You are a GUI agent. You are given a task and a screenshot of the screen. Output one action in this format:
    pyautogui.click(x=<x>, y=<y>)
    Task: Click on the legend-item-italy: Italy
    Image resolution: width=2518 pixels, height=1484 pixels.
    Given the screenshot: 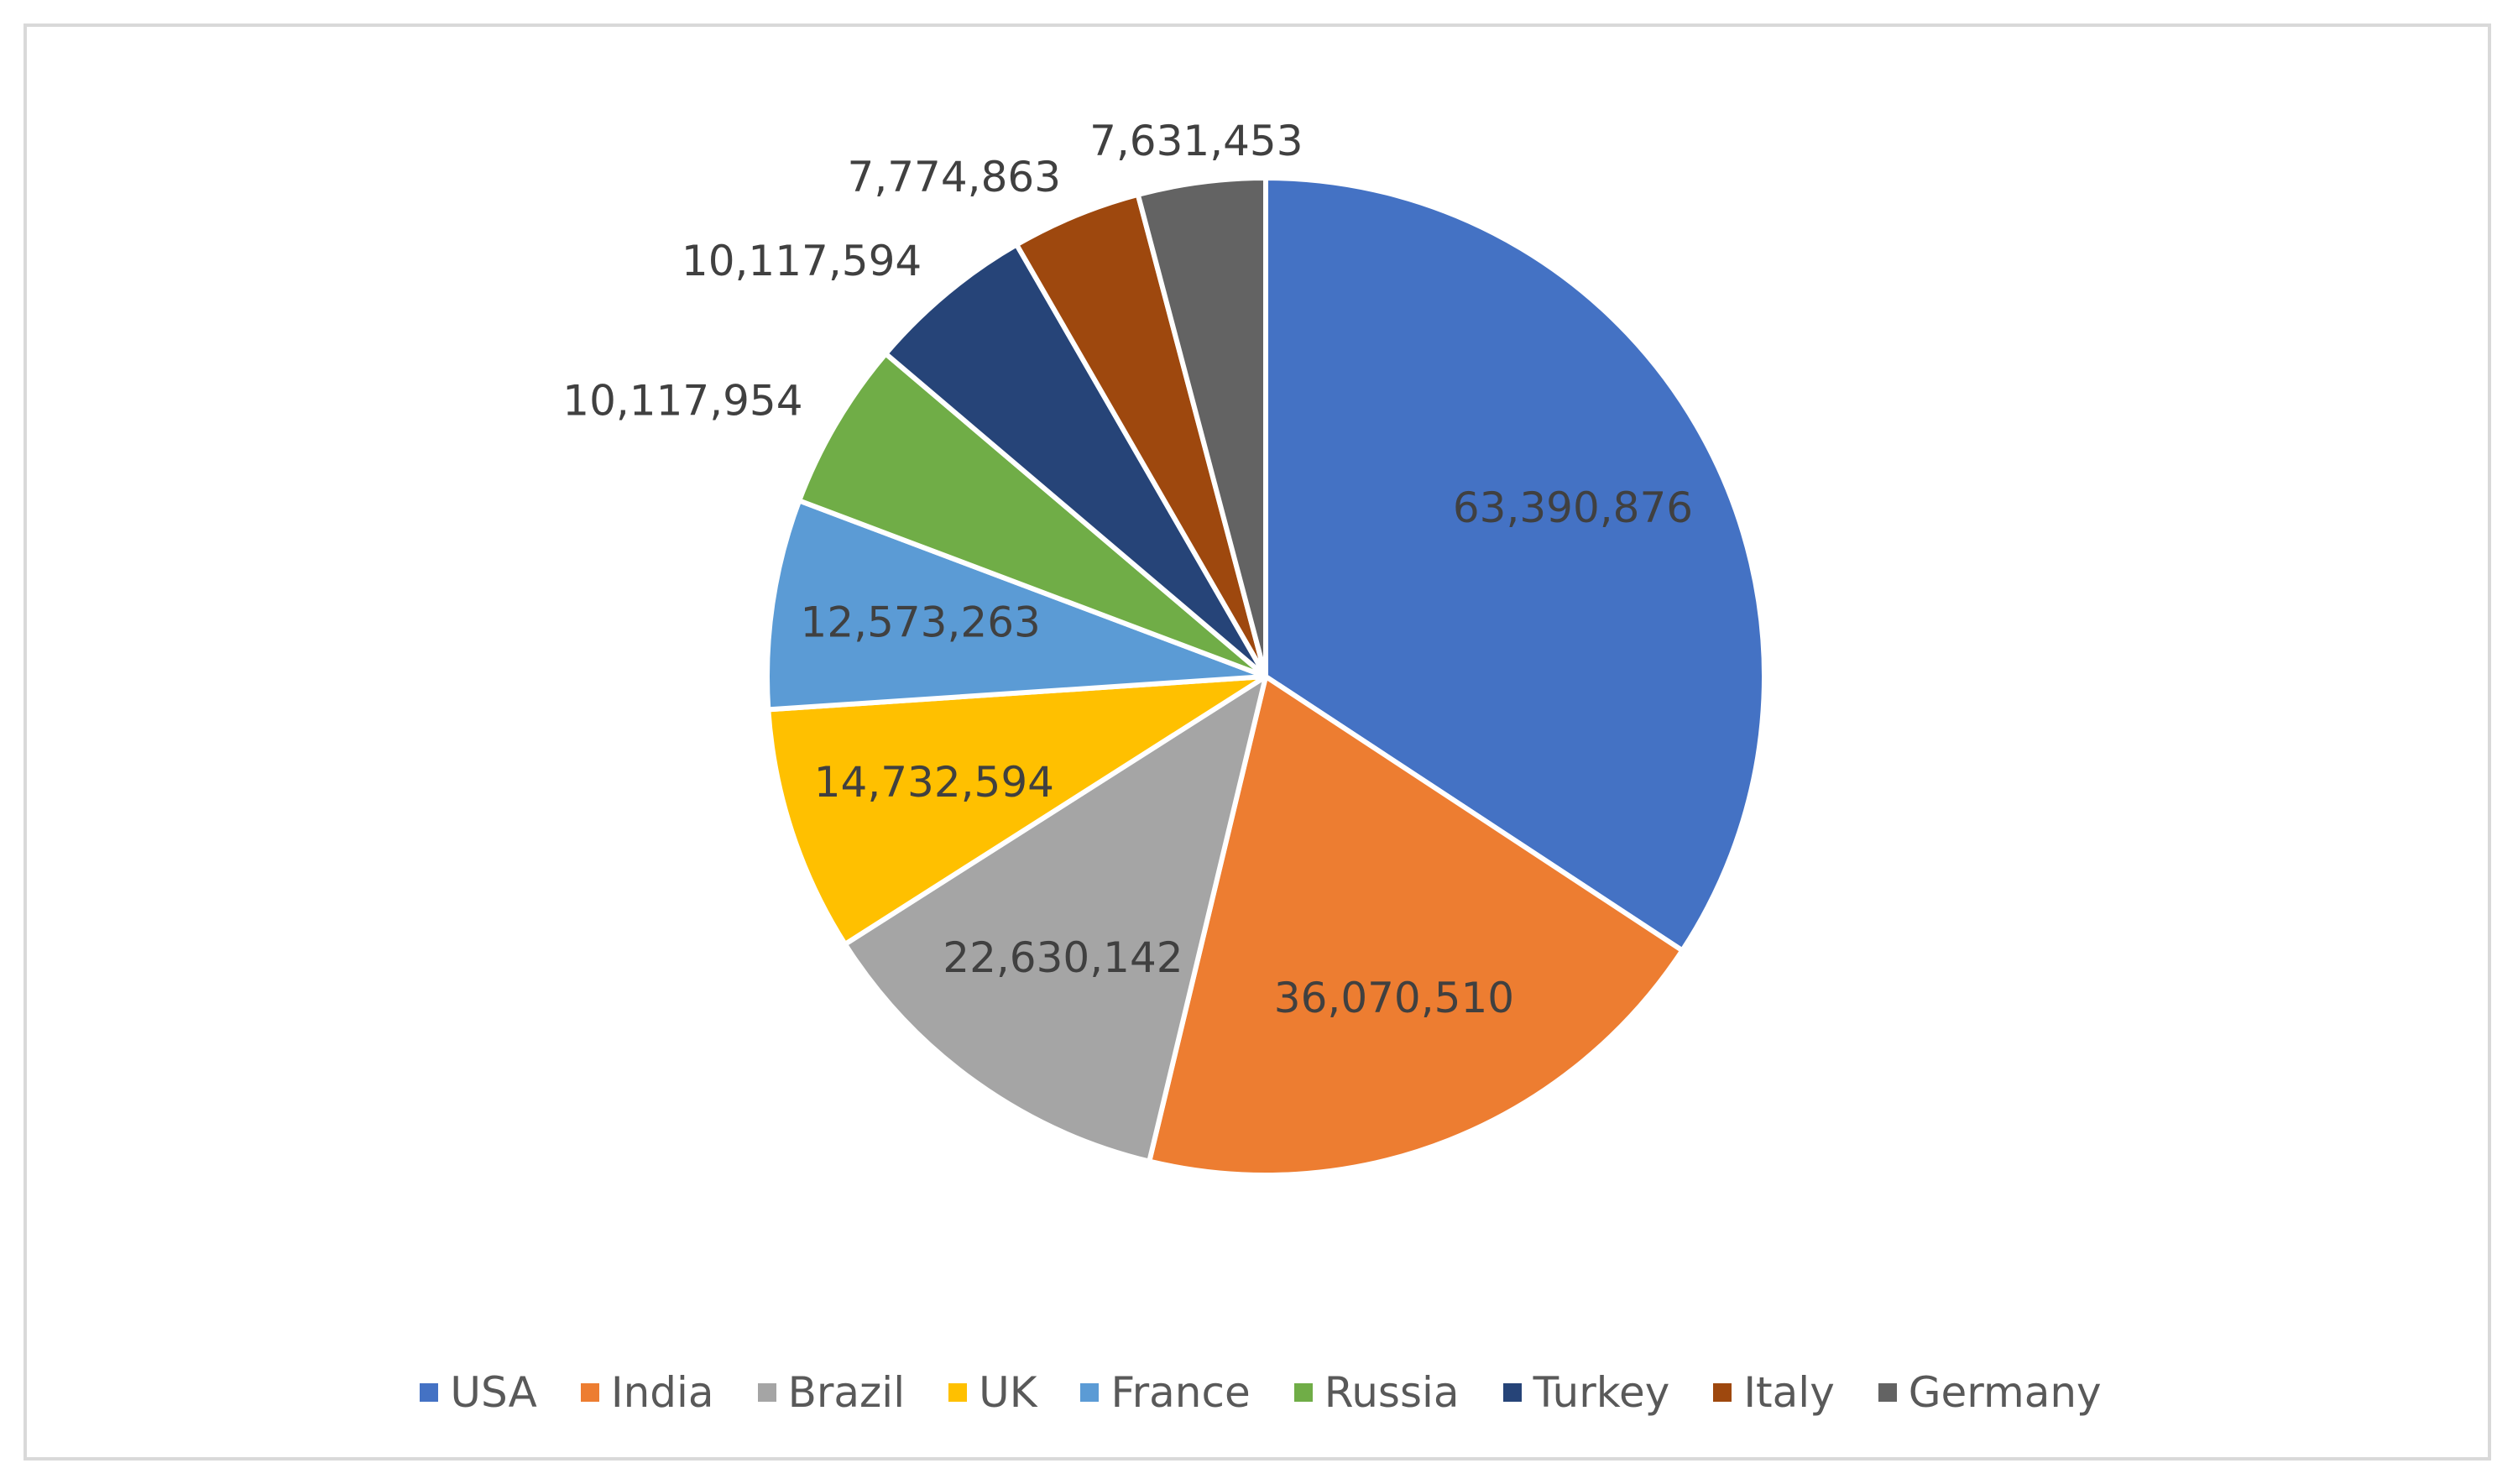 What is the action you would take?
    pyautogui.click(x=1774, y=1392)
    